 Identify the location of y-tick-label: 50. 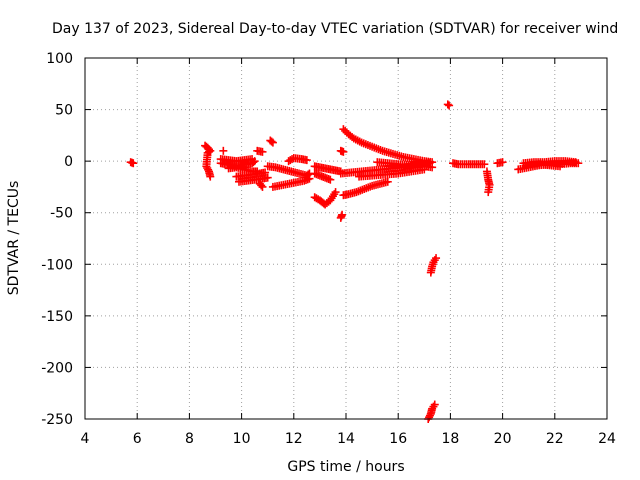
(64, 111).